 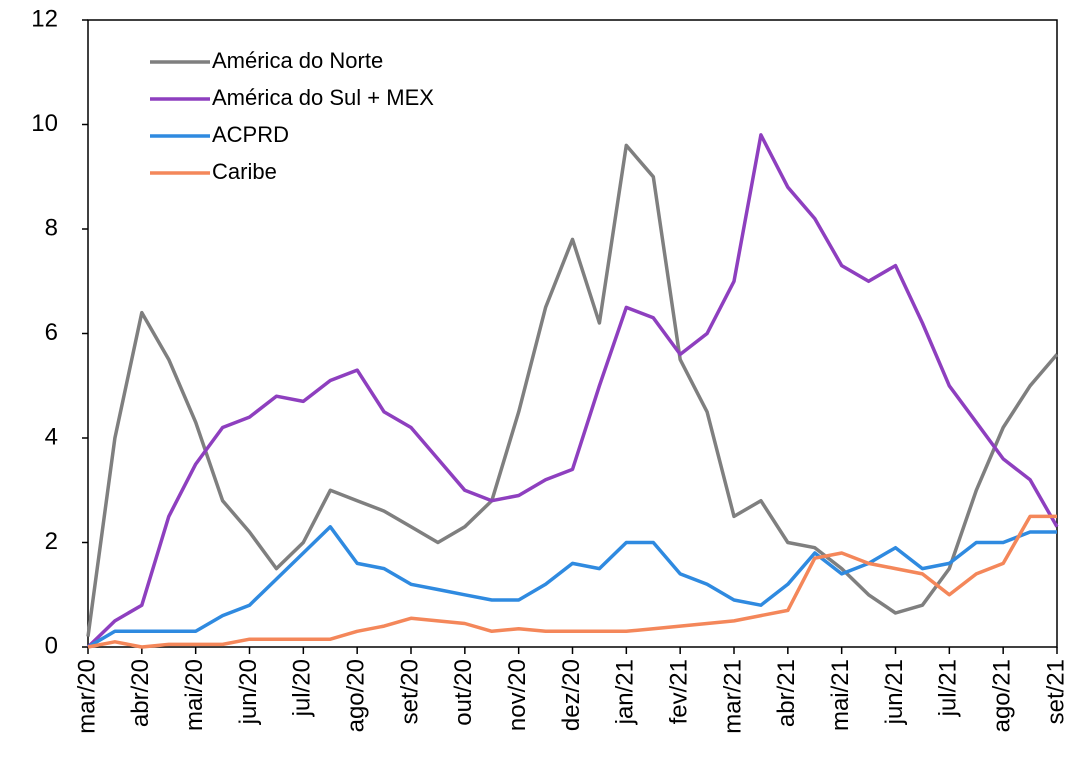 What do you see at coordinates (732, 696) in the screenshot?
I see `x-tick-label: mar/21` at bounding box center [732, 696].